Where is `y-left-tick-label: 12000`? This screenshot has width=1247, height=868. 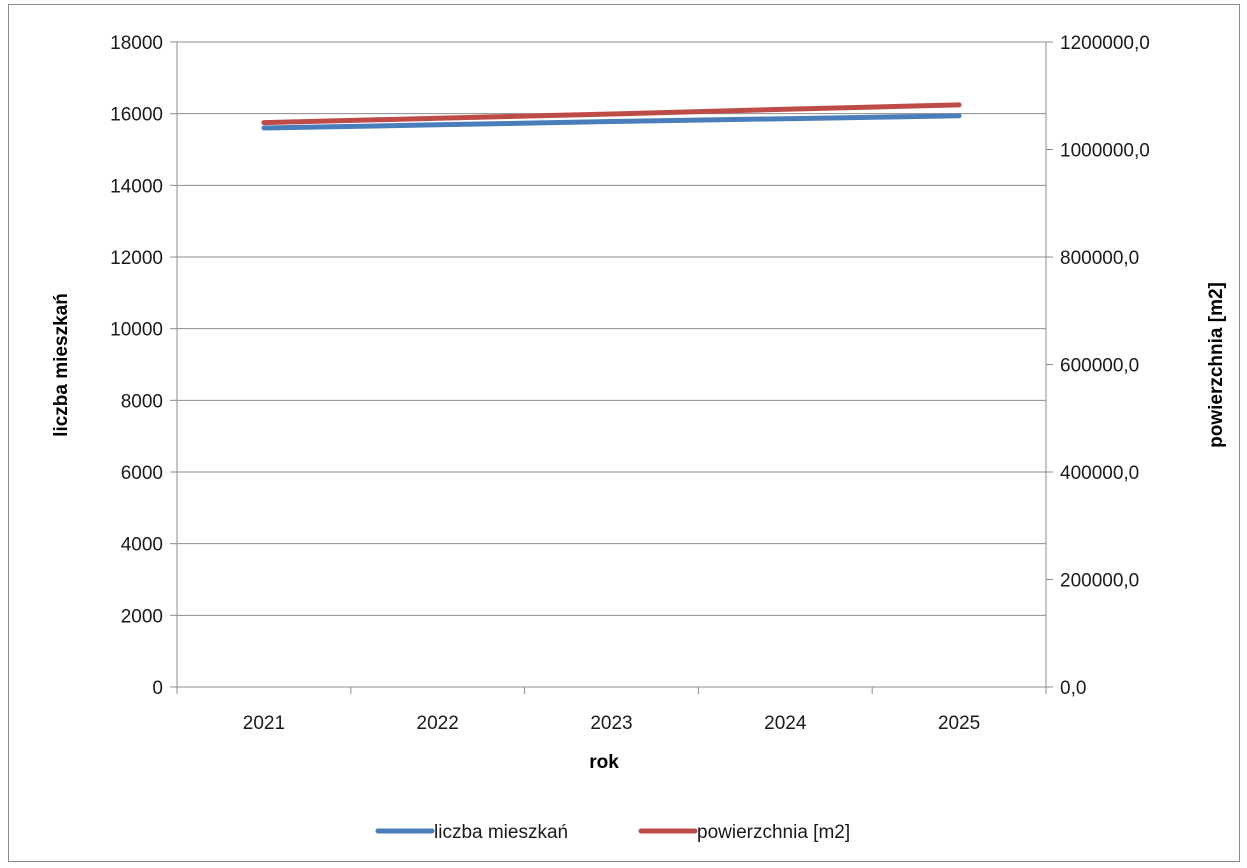 y-left-tick-label: 12000 is located at coordinates (136, 258).